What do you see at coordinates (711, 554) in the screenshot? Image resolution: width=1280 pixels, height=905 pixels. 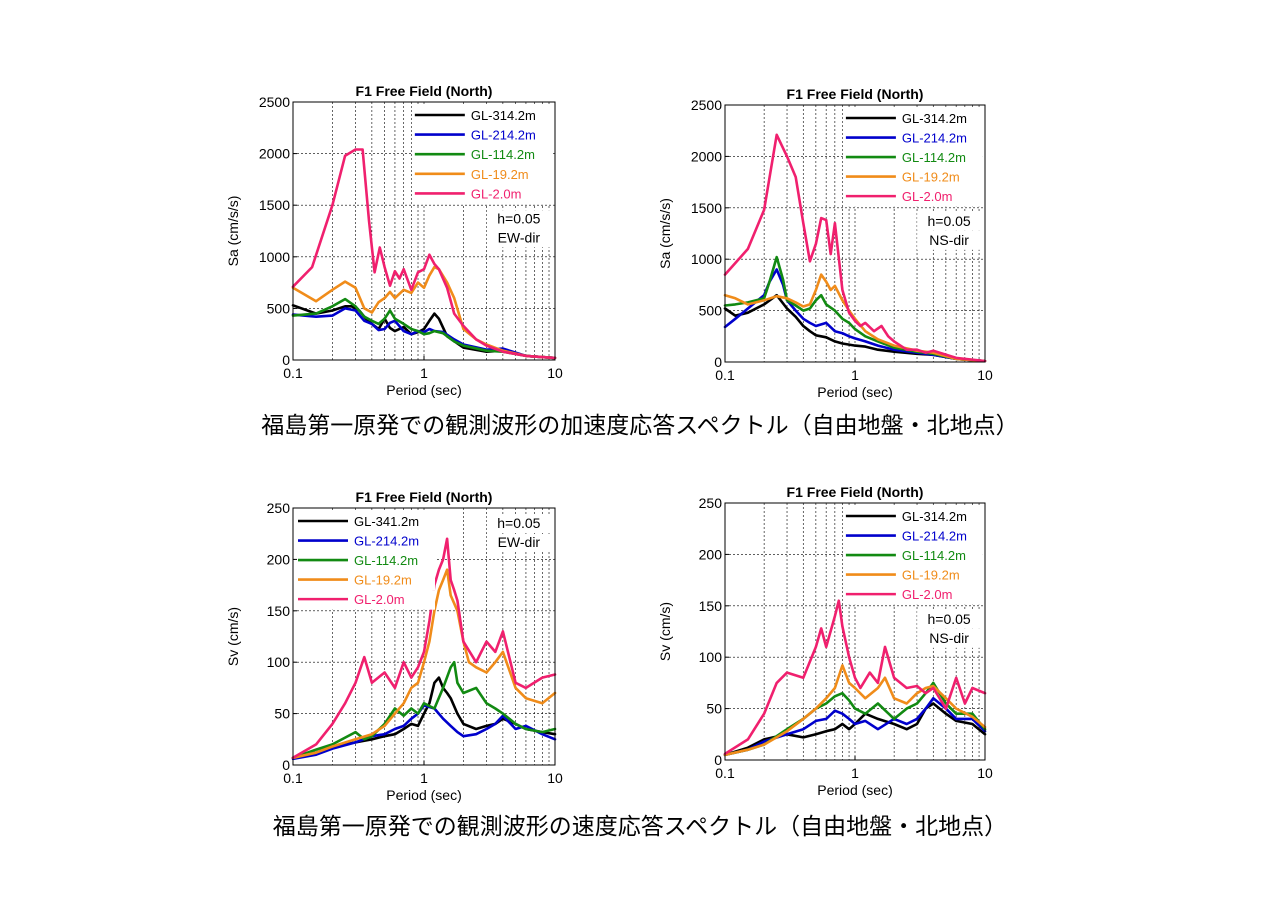 I see `y-tick-label: 200` at bounding box center [711, 554].